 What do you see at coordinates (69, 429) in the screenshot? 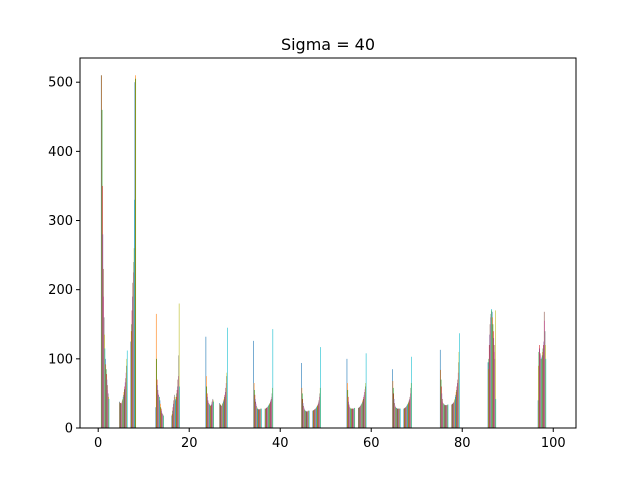
I see `y-tick-label: 0` at bounding box center [69, 429].